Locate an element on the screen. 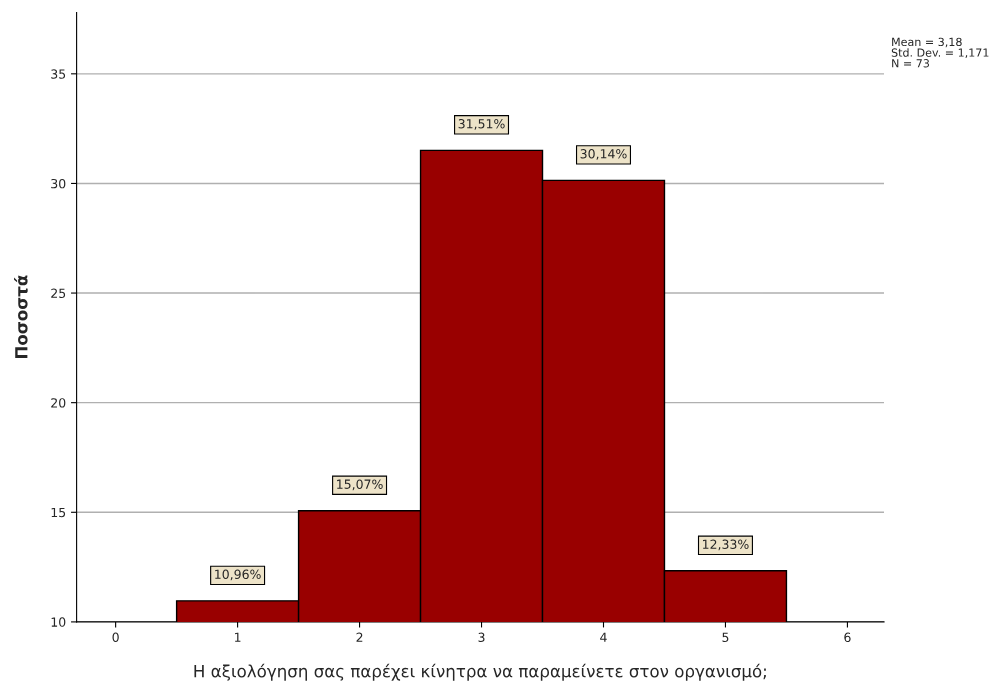  y-tick-label: 30 is located at coordinates (58, 183).